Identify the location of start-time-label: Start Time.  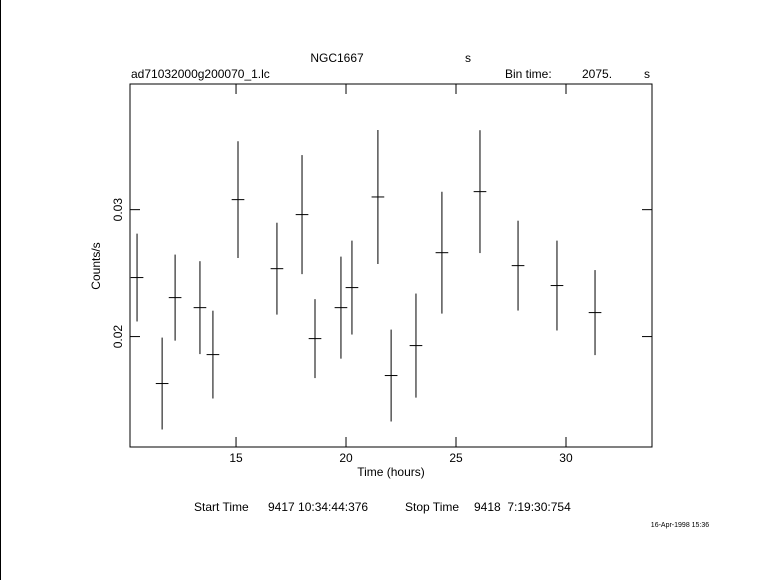
(221, 507).